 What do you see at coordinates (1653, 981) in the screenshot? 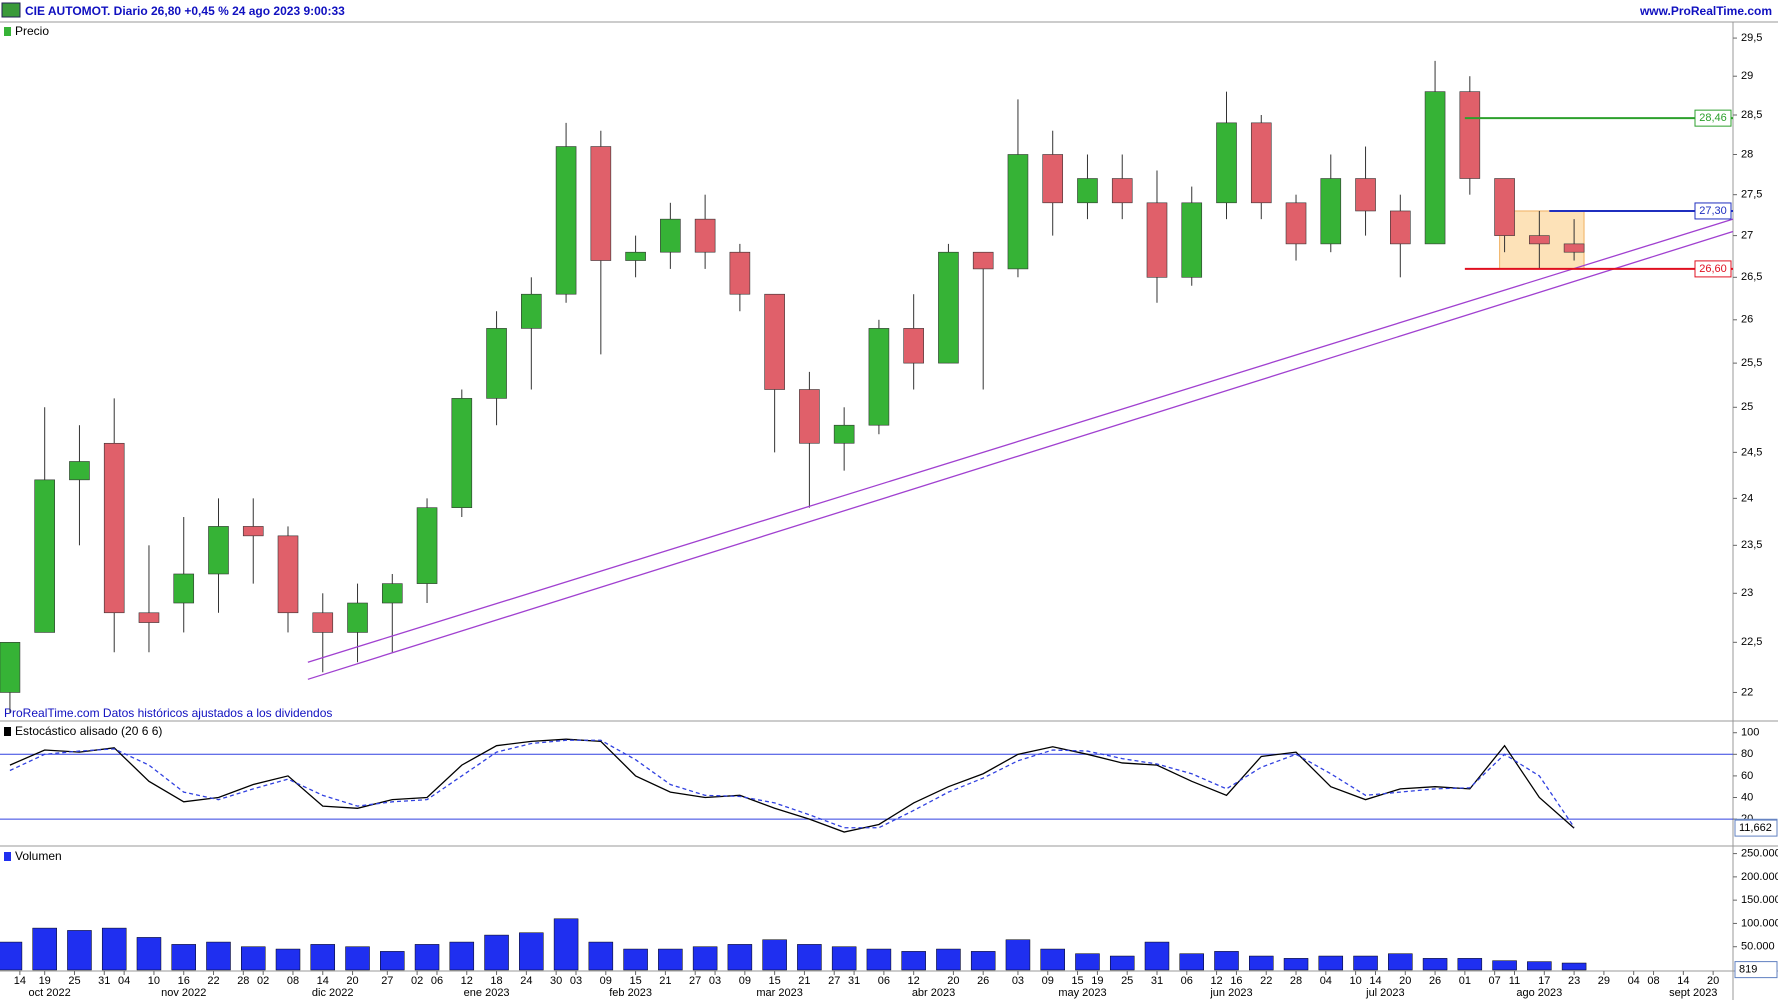
I see `x-tick-label: 08` at bounding box center [1653, 981].